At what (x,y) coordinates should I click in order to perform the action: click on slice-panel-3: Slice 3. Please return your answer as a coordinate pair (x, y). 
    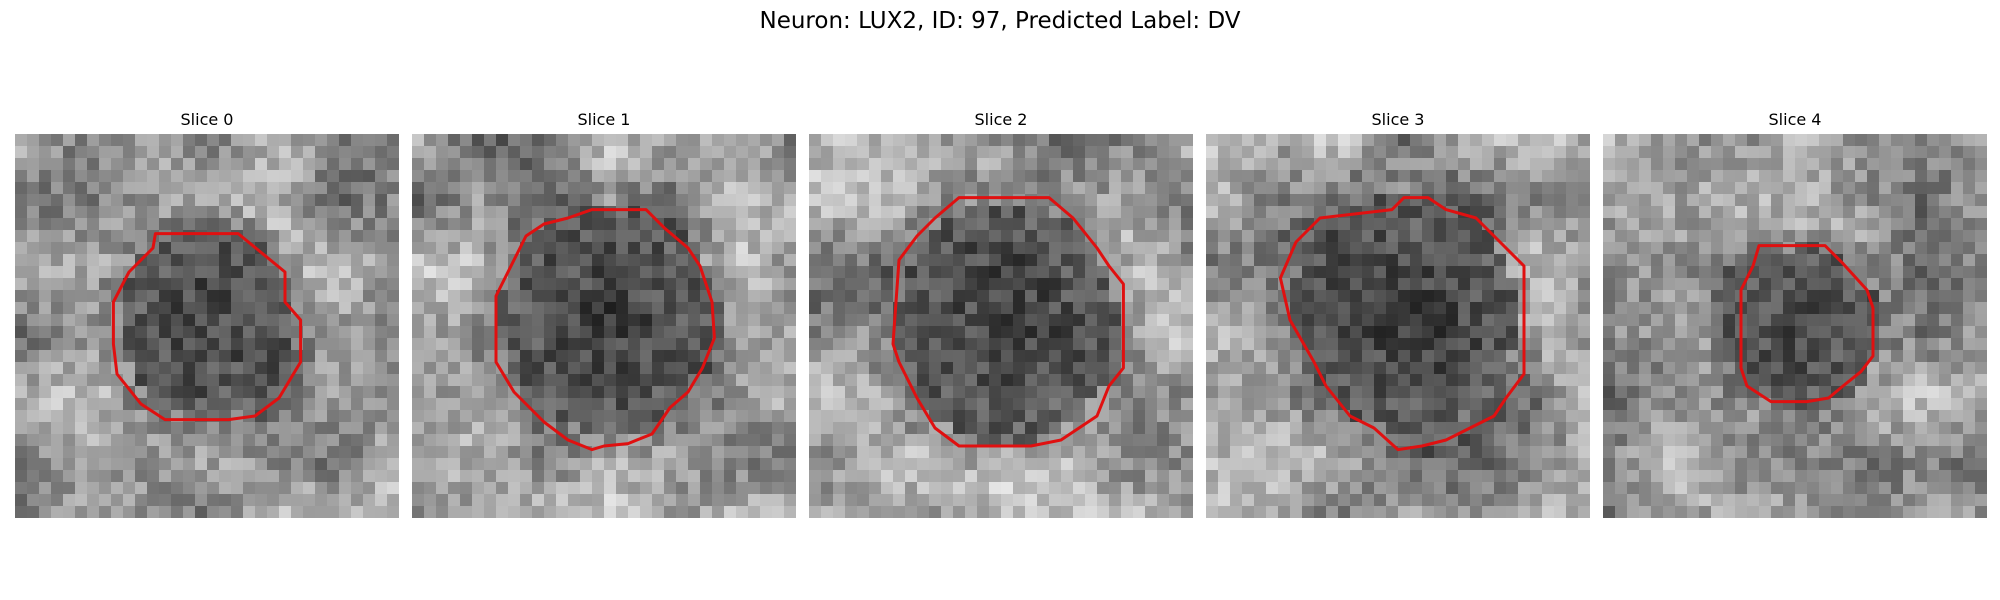
    Looking at the image, I should click on (1398, 313).